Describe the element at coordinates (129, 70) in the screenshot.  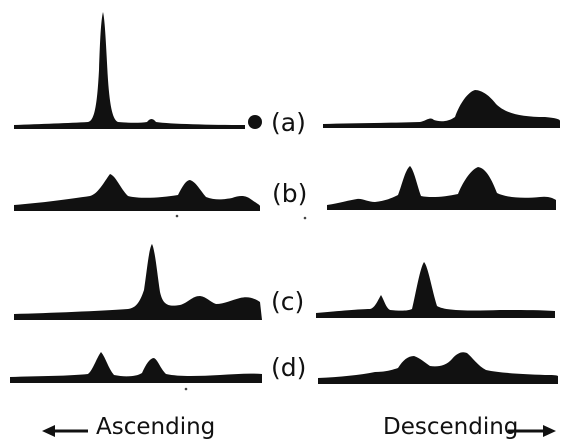
I see `trace-a-ascending` at that location.